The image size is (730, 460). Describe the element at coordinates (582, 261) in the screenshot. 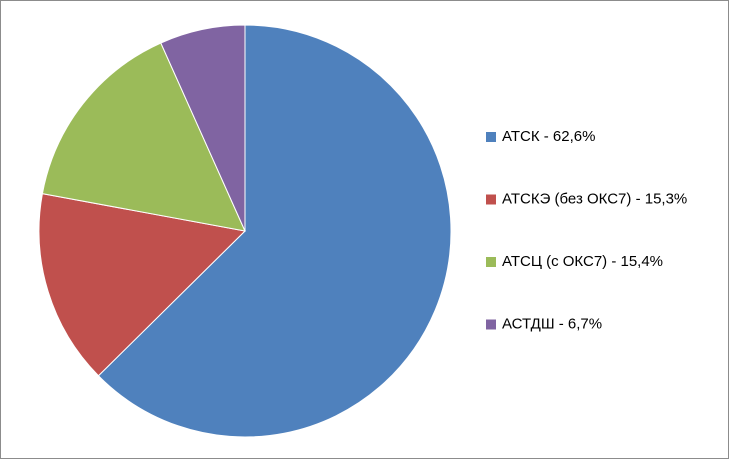

I see `legend-label: АТСЦ (с ОКС7) - 15,4%` at that location.